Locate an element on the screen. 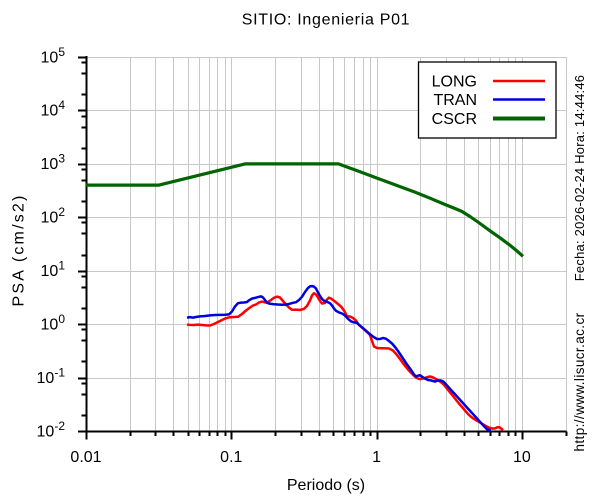 The width and height of the screenshot is (600, 500). svg-text: TRAN is located at coordinates (455, 100).